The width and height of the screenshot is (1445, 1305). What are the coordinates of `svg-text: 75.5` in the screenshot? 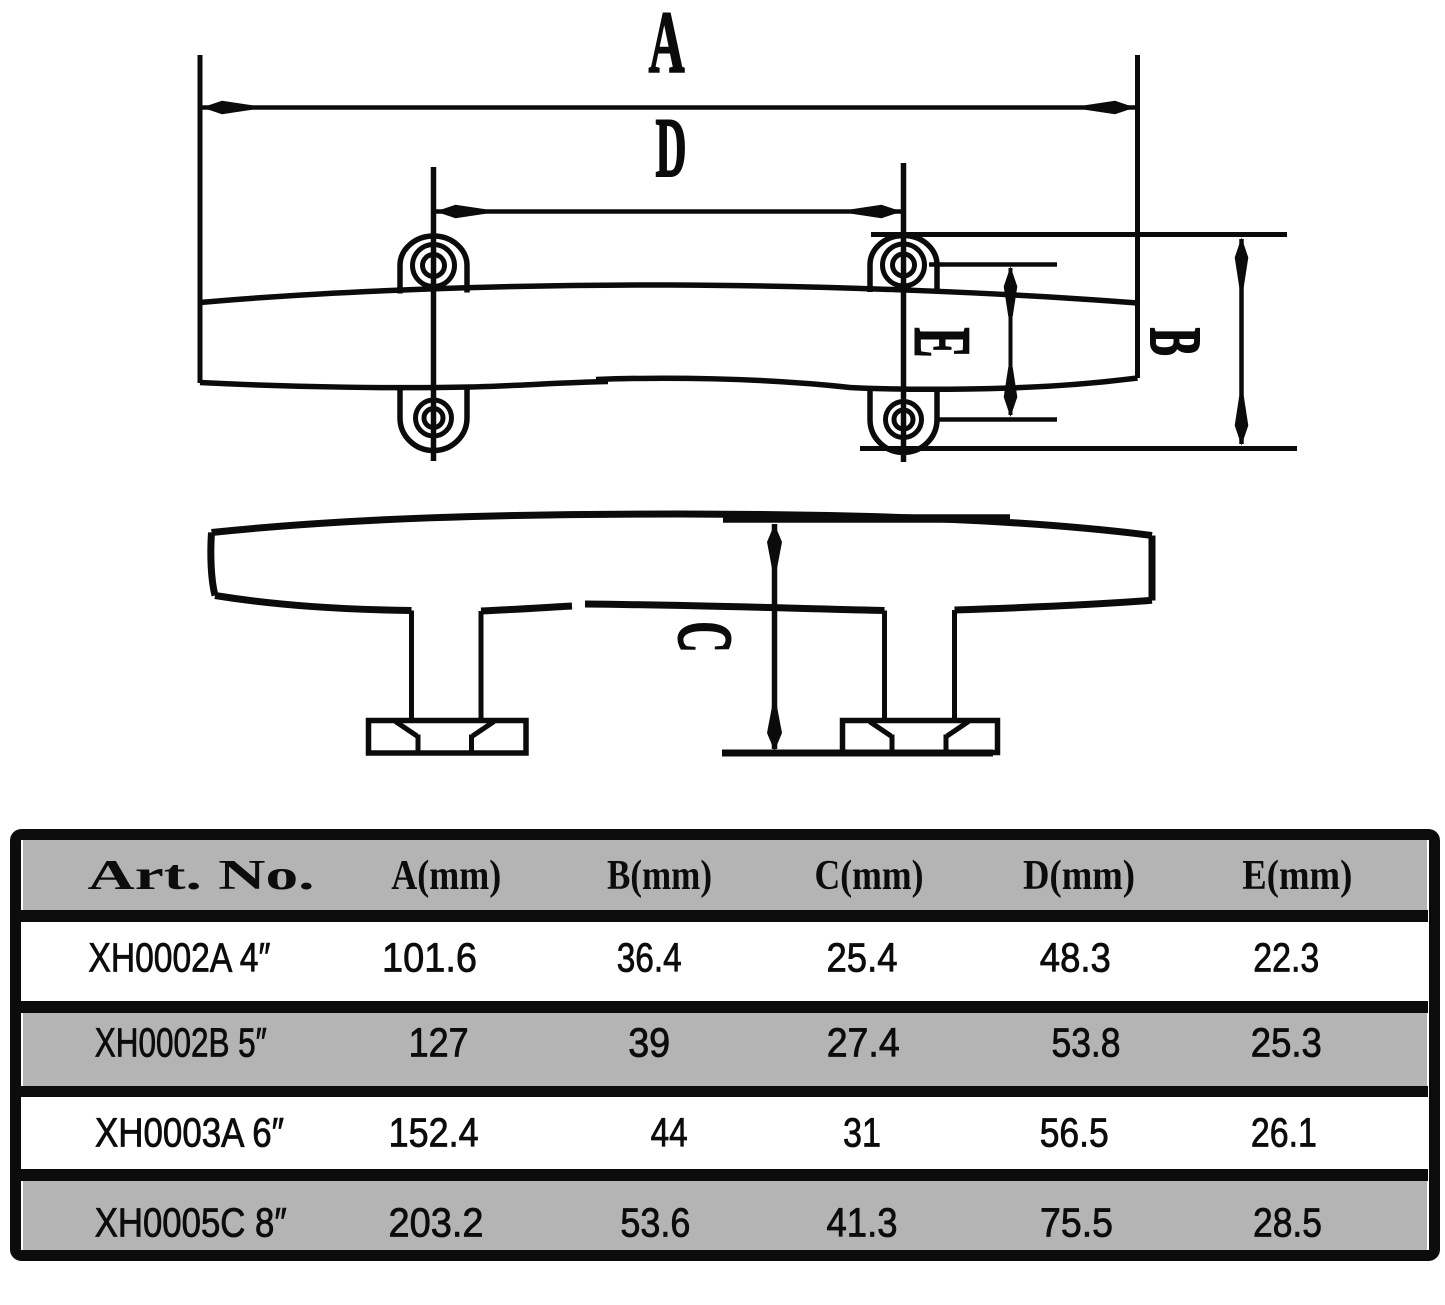 It's located at (1076, 1223).